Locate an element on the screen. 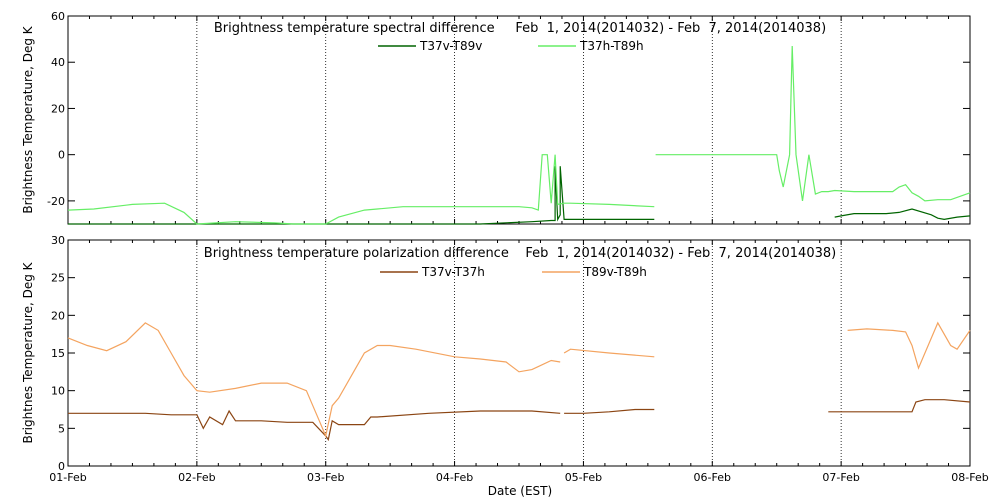 The height and width of the screenshot is (500, 1000). y-tick-label: 10 is located at coordinates (58, 391).